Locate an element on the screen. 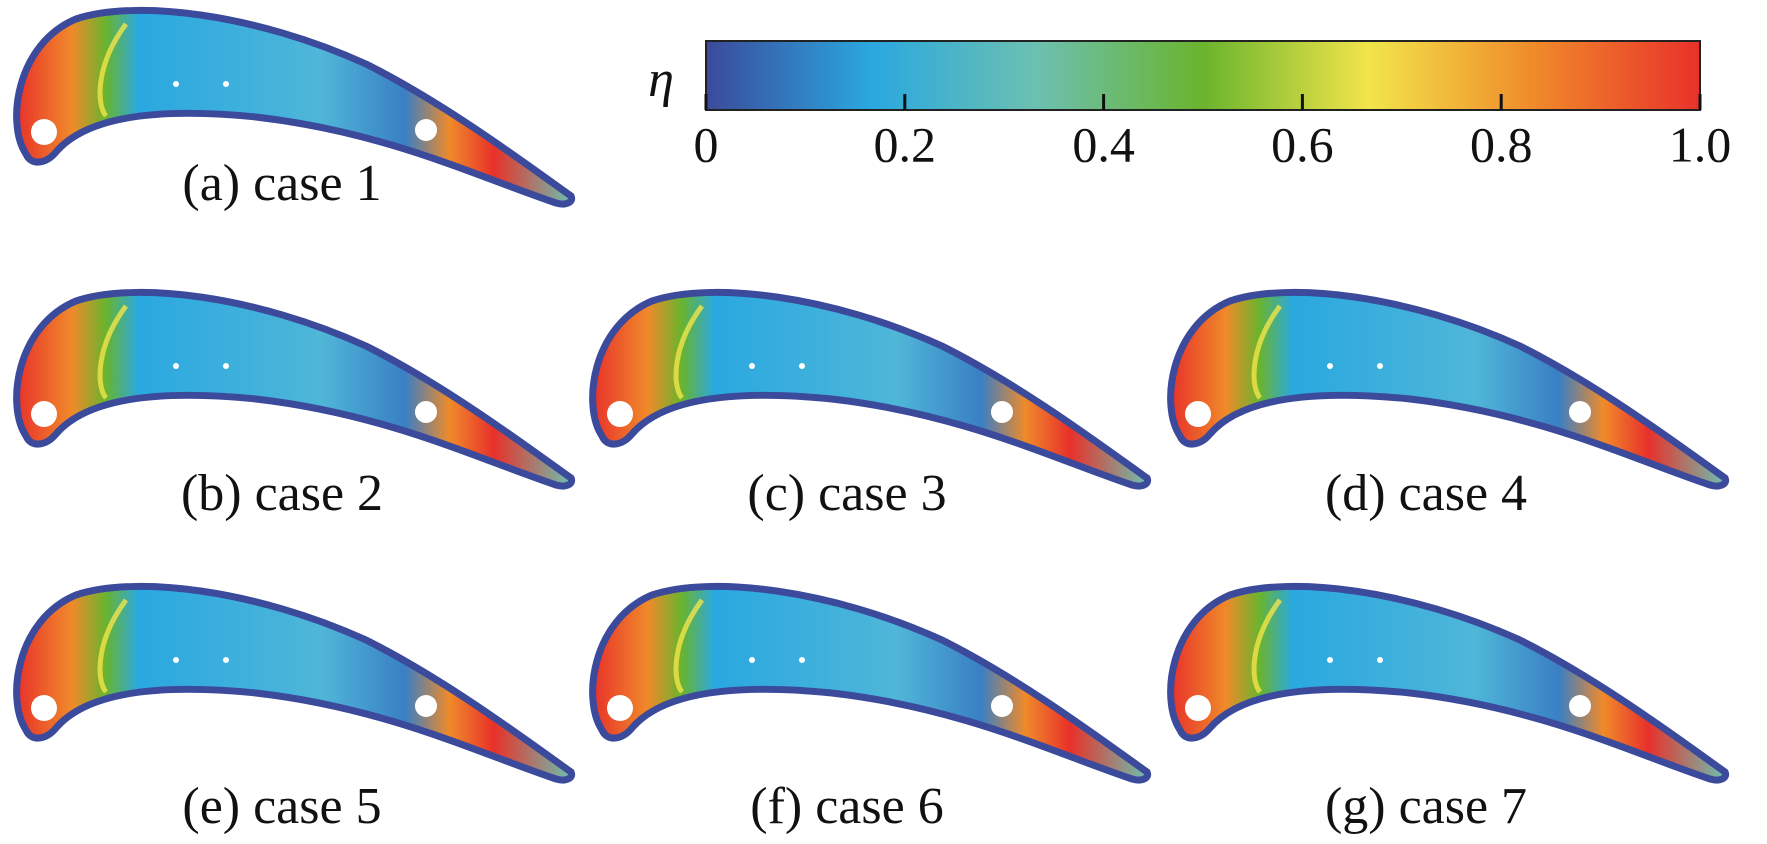 This screenshot has width=1767, height=844. colorbar-label: η is located at coordinates (661, 79).